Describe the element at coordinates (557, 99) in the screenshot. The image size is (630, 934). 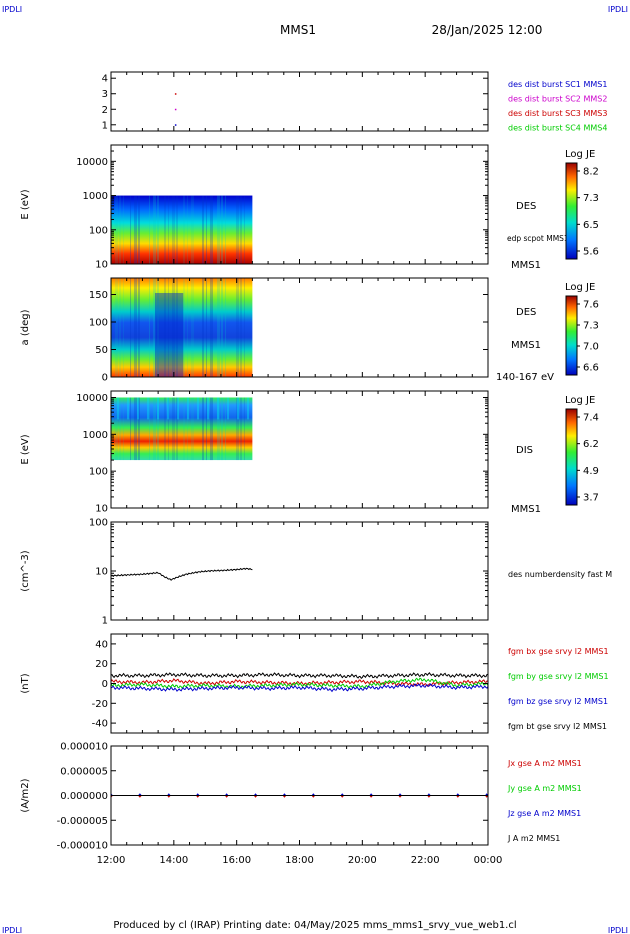
I see `legend-entry: des dist burst SC2 MMS2` at that location.